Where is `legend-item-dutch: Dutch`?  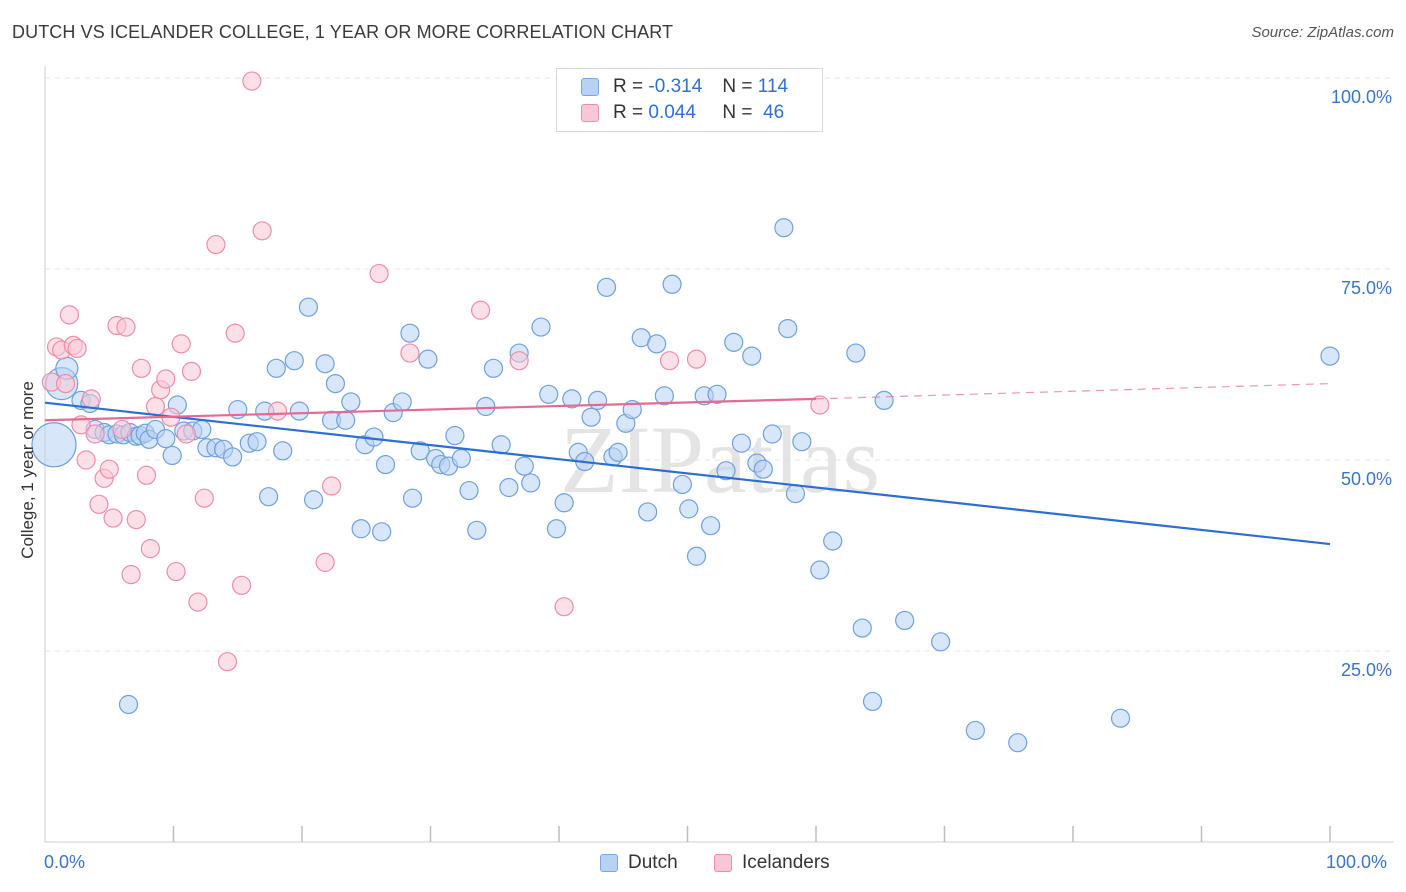
legend-item-dutch: Dutch is located at coordinates (639, 863).